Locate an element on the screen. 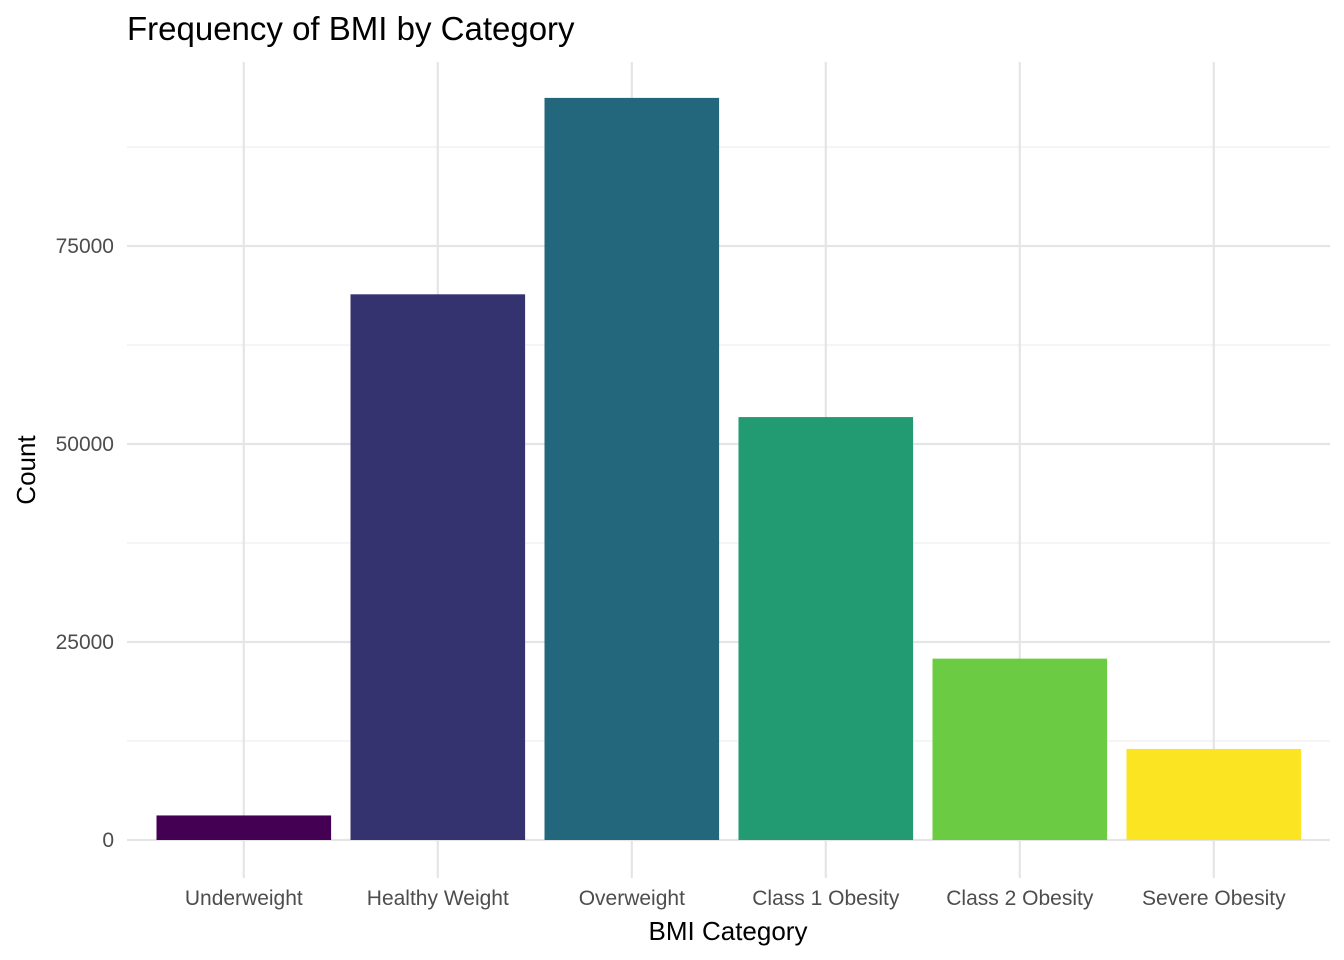 The image size is (1344, 960). y-tick-label: 0 is located at coordinates (108, 840).